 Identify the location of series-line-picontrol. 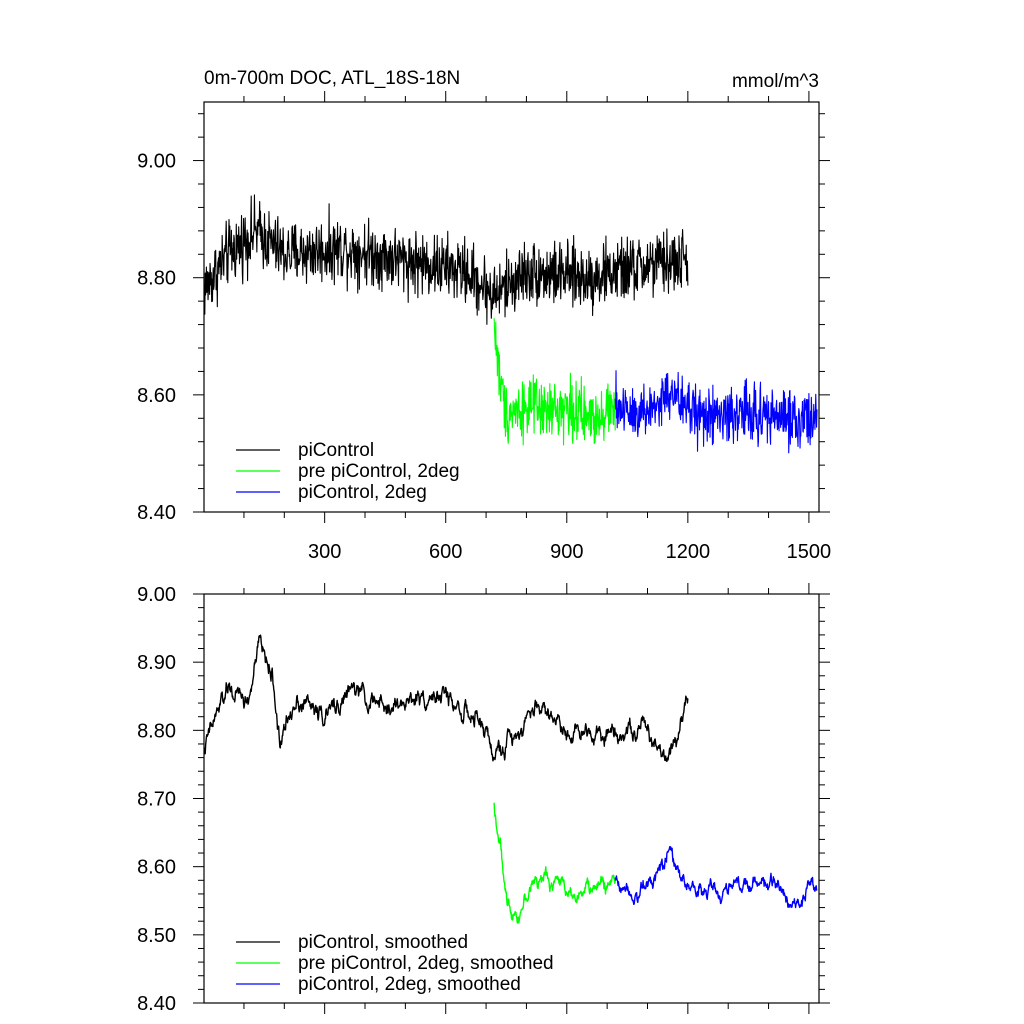
(446, 259).